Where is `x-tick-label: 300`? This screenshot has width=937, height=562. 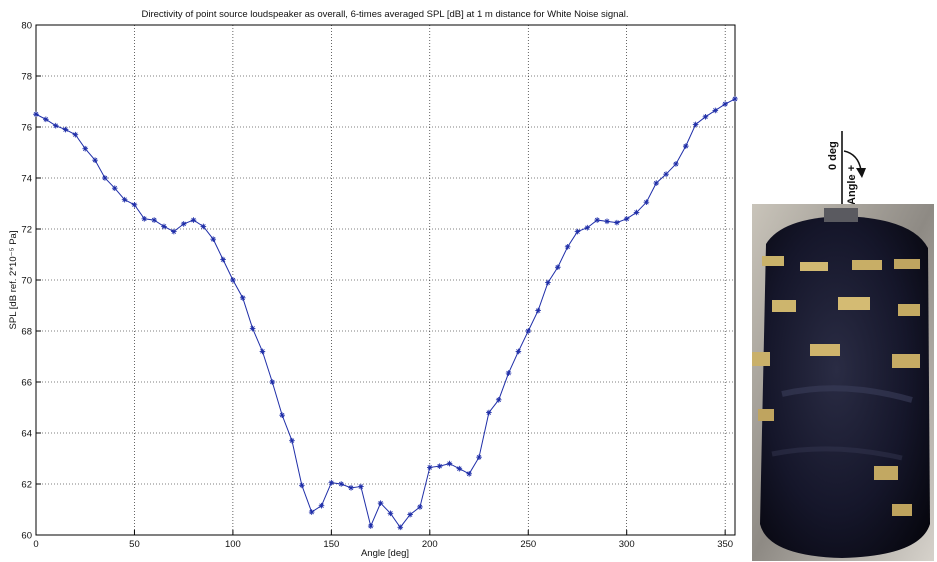
x-tick-label: 300 is located at coordinates (627, 544).